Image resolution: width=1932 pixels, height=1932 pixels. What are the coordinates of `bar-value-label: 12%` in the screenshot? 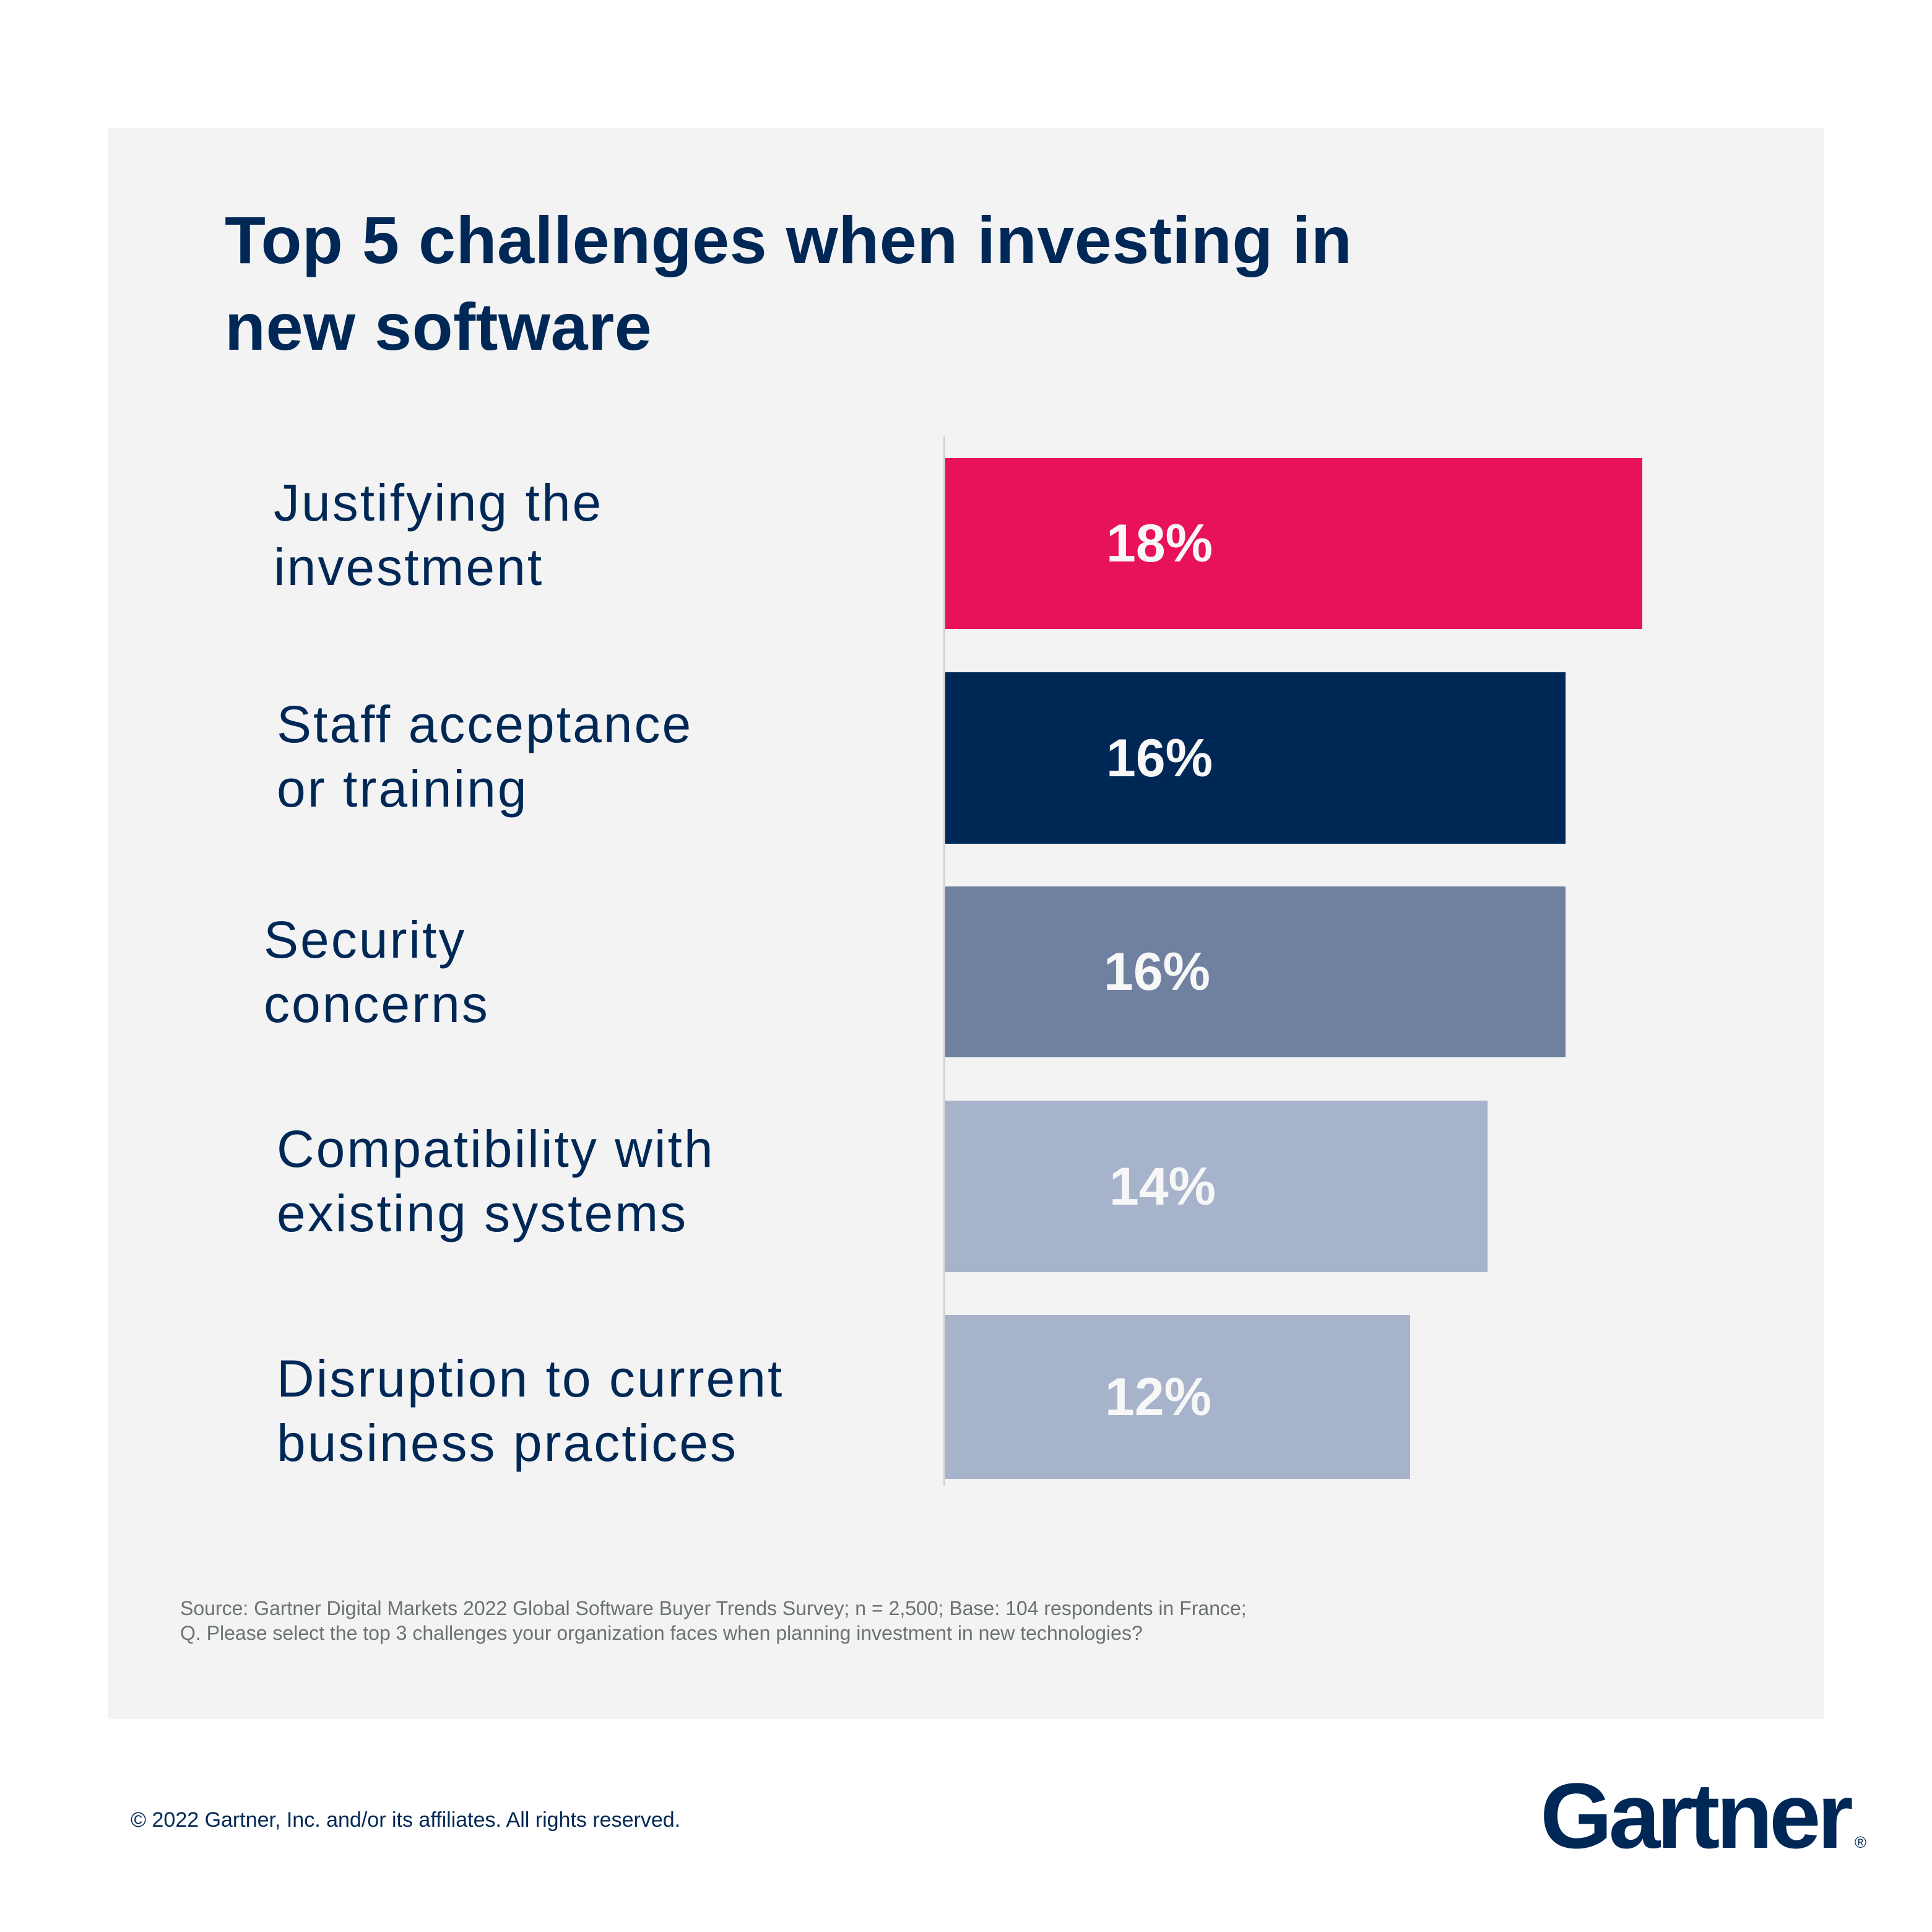 It's located at (1158, 1397).